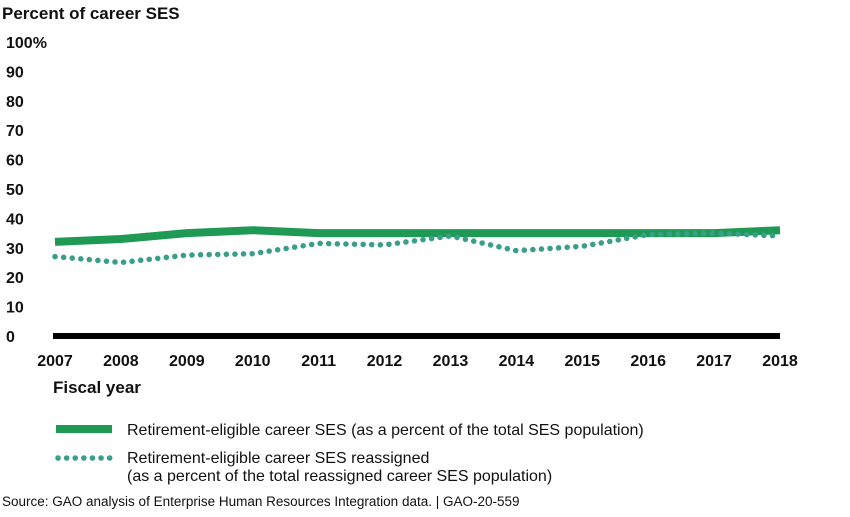 This screenshot has width=850, height=517. What do you see at coordinates (416, 336) in the screenshot?
I see `x-axis-line` at bounding box center [416, 336].